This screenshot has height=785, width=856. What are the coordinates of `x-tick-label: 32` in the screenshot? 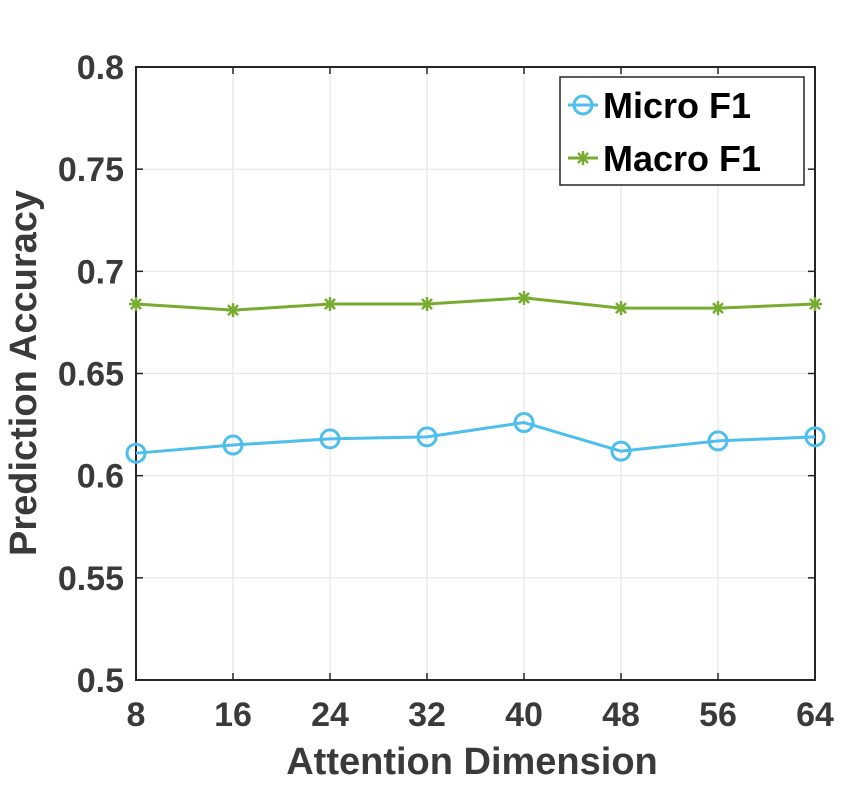 It's located at (427, 715).